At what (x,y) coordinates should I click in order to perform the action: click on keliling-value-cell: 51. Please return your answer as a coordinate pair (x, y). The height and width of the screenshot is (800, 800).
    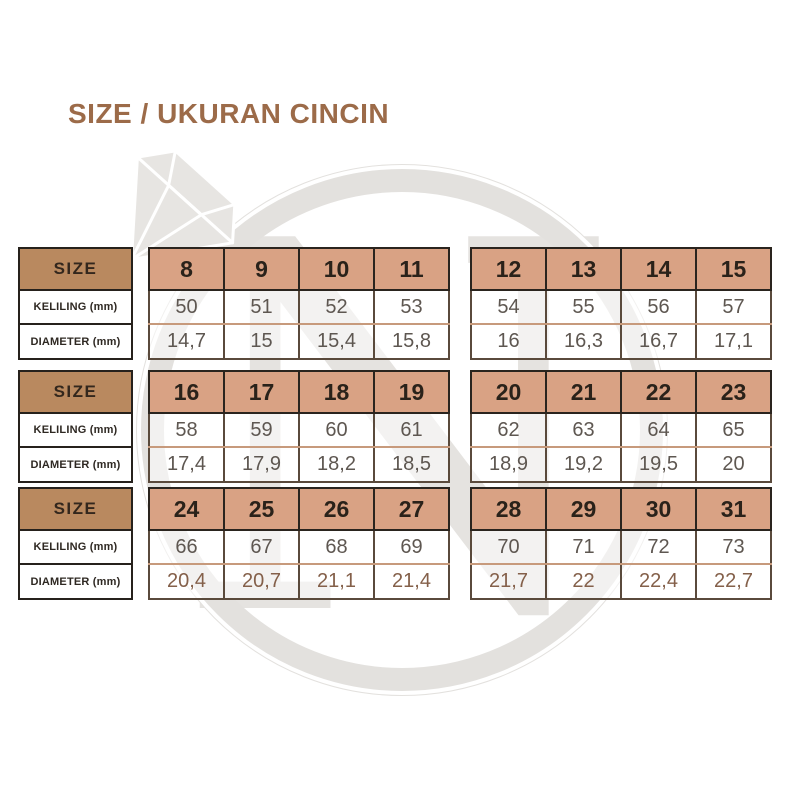
    Looking at the image, I should click on (261, 307).